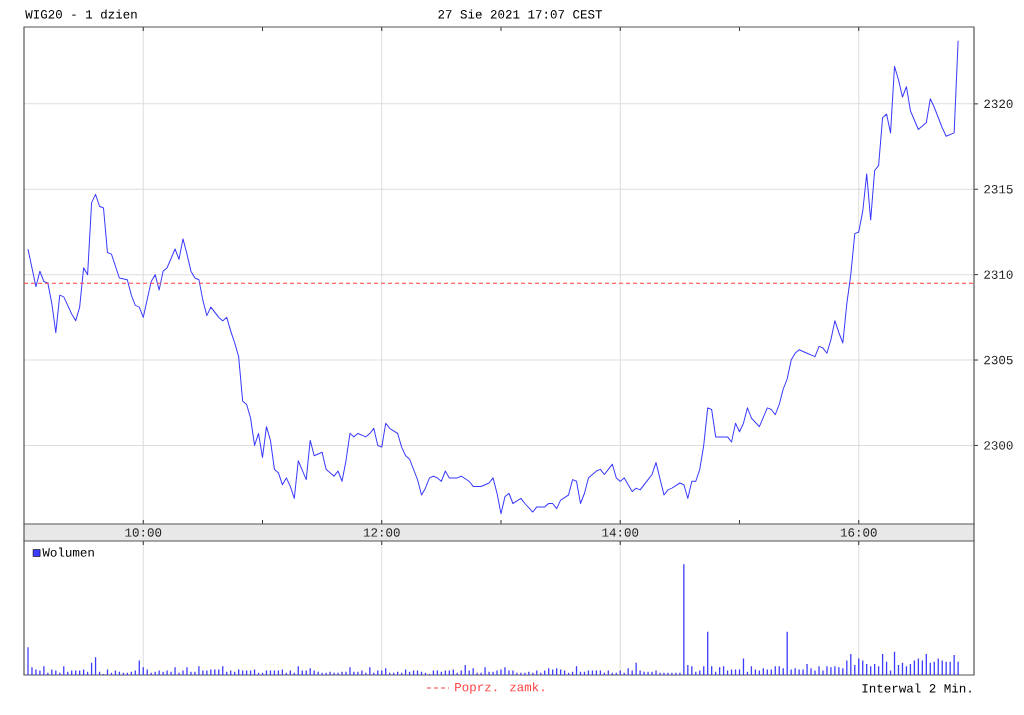 The height and width of the screenshot is (715, 1024). Describe the element at coordinates (858, 532) in the screenshot. I see `x-tick-label: 16:00` at that location.